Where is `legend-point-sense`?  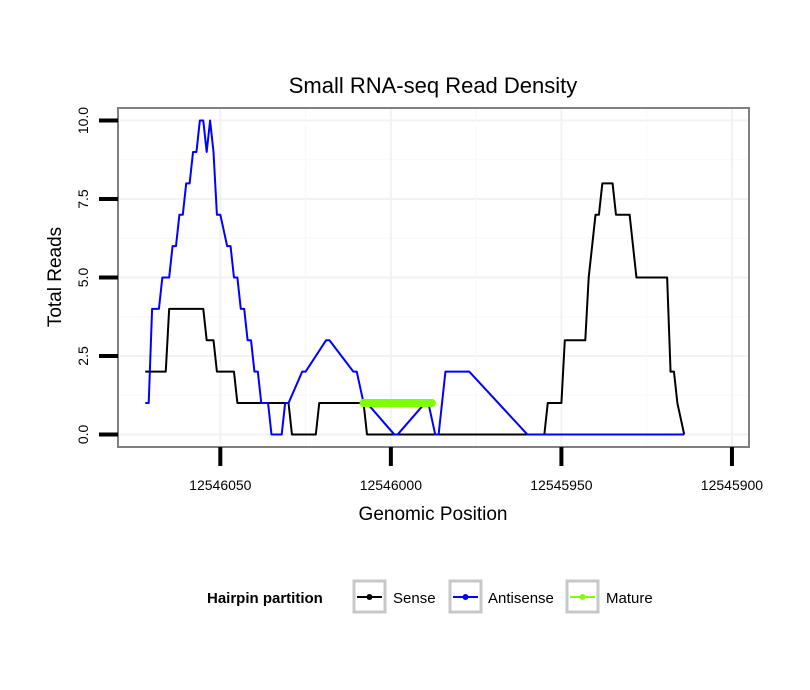 legend-point-sense is located at coordinates (369, 597).